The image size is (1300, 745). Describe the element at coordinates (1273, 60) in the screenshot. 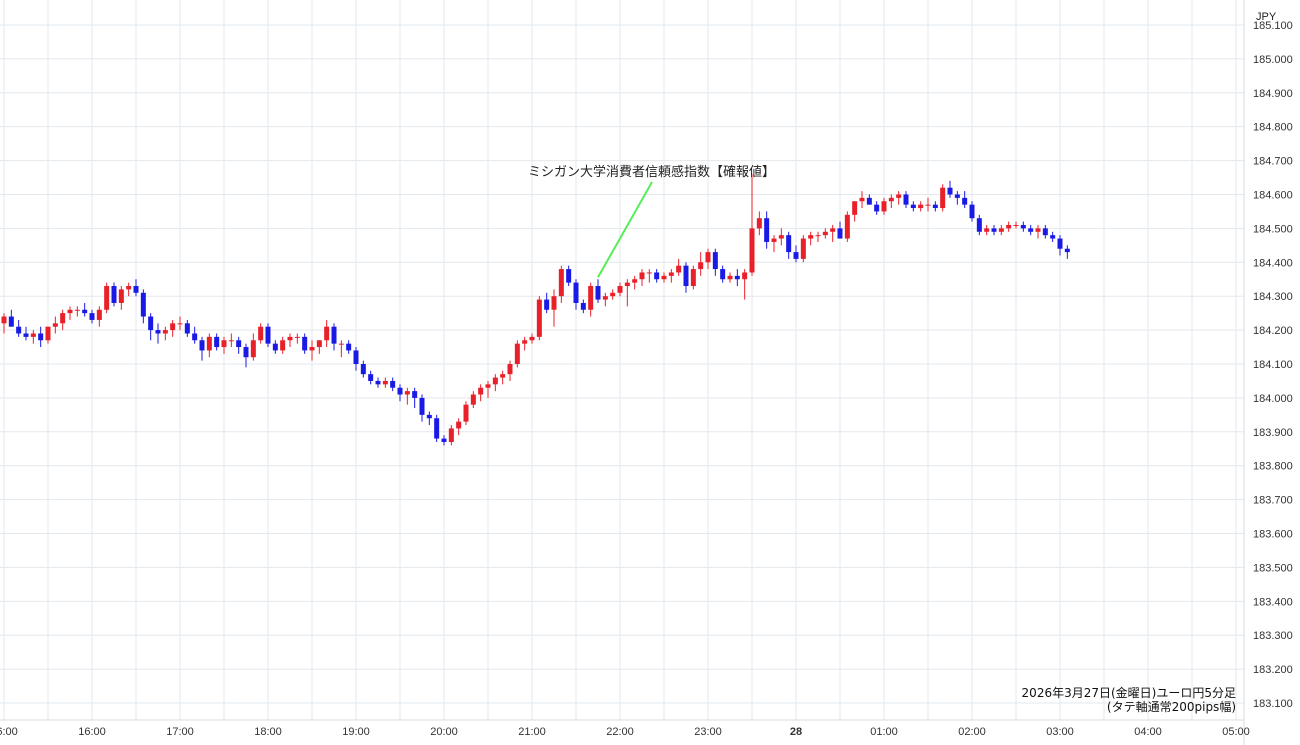

I see `price-tick-label: 185.000` at that location.